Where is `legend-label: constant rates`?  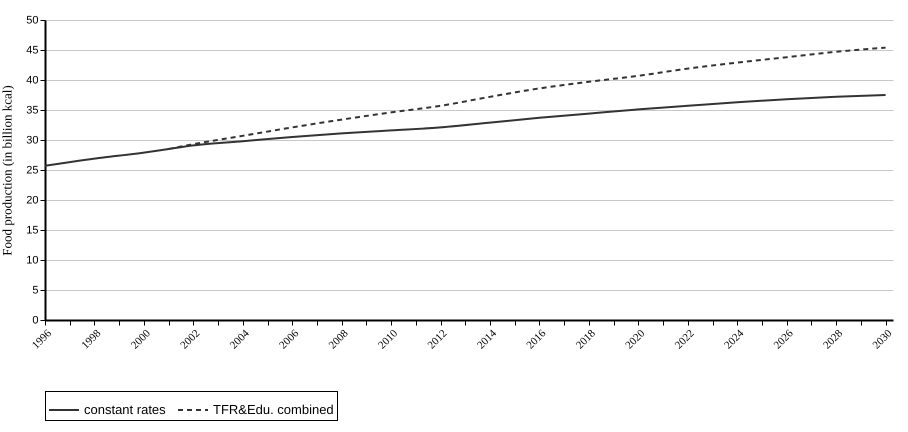
legend-label: constant rates is located at coordinates (125, 409).